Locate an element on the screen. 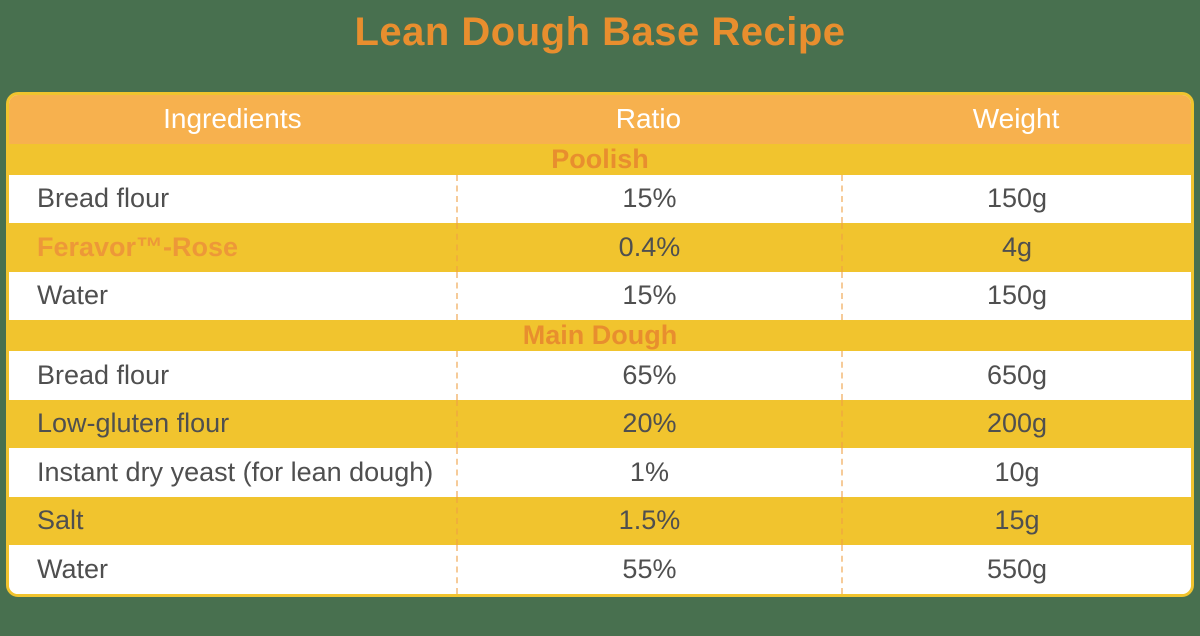 The width and height of the screenshot is (1200, 636). ratio-cell: 0.4% is located at coordinates (648, 247).